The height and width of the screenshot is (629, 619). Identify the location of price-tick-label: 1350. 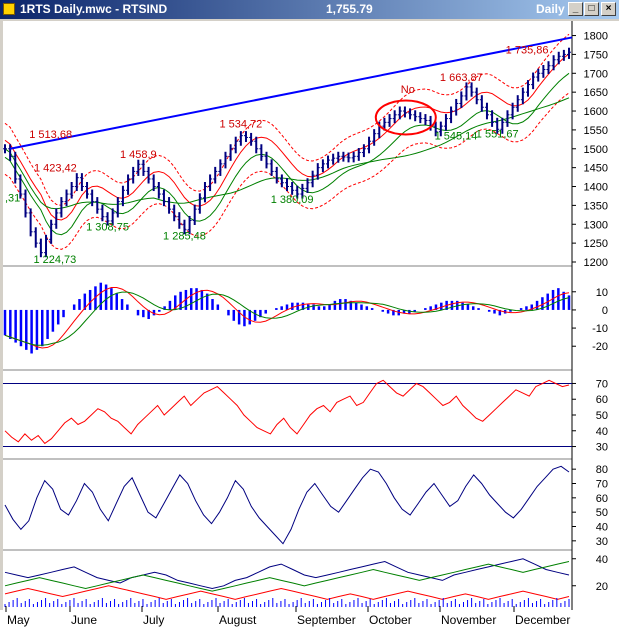
(596, 206).